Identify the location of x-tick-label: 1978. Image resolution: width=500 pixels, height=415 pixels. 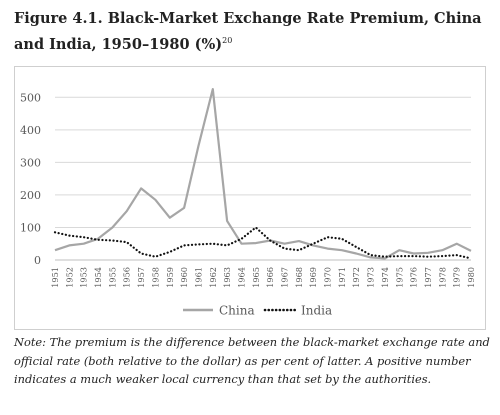
(442, 277).